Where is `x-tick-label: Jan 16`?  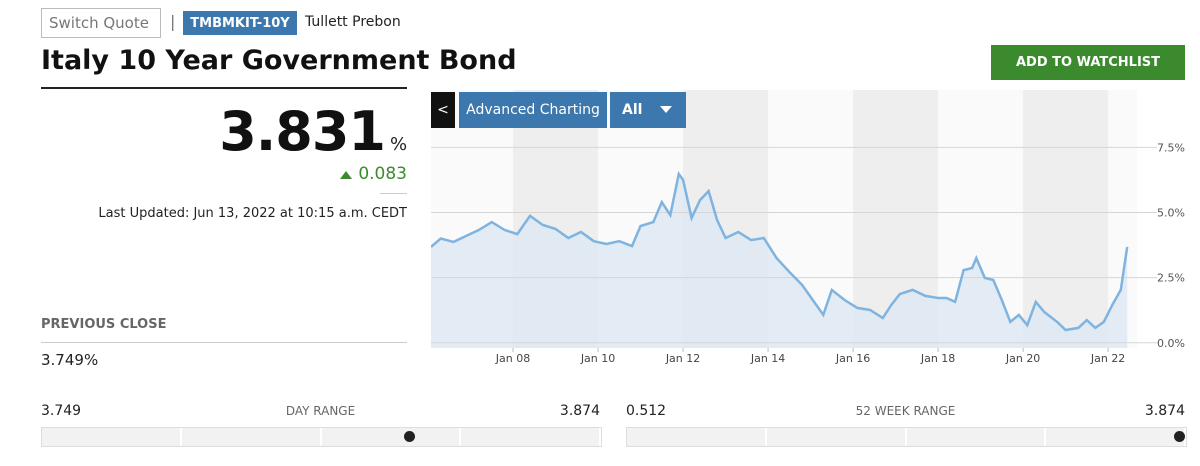
x-tick-label: Jan 16 is located at coordinates (852, 358).